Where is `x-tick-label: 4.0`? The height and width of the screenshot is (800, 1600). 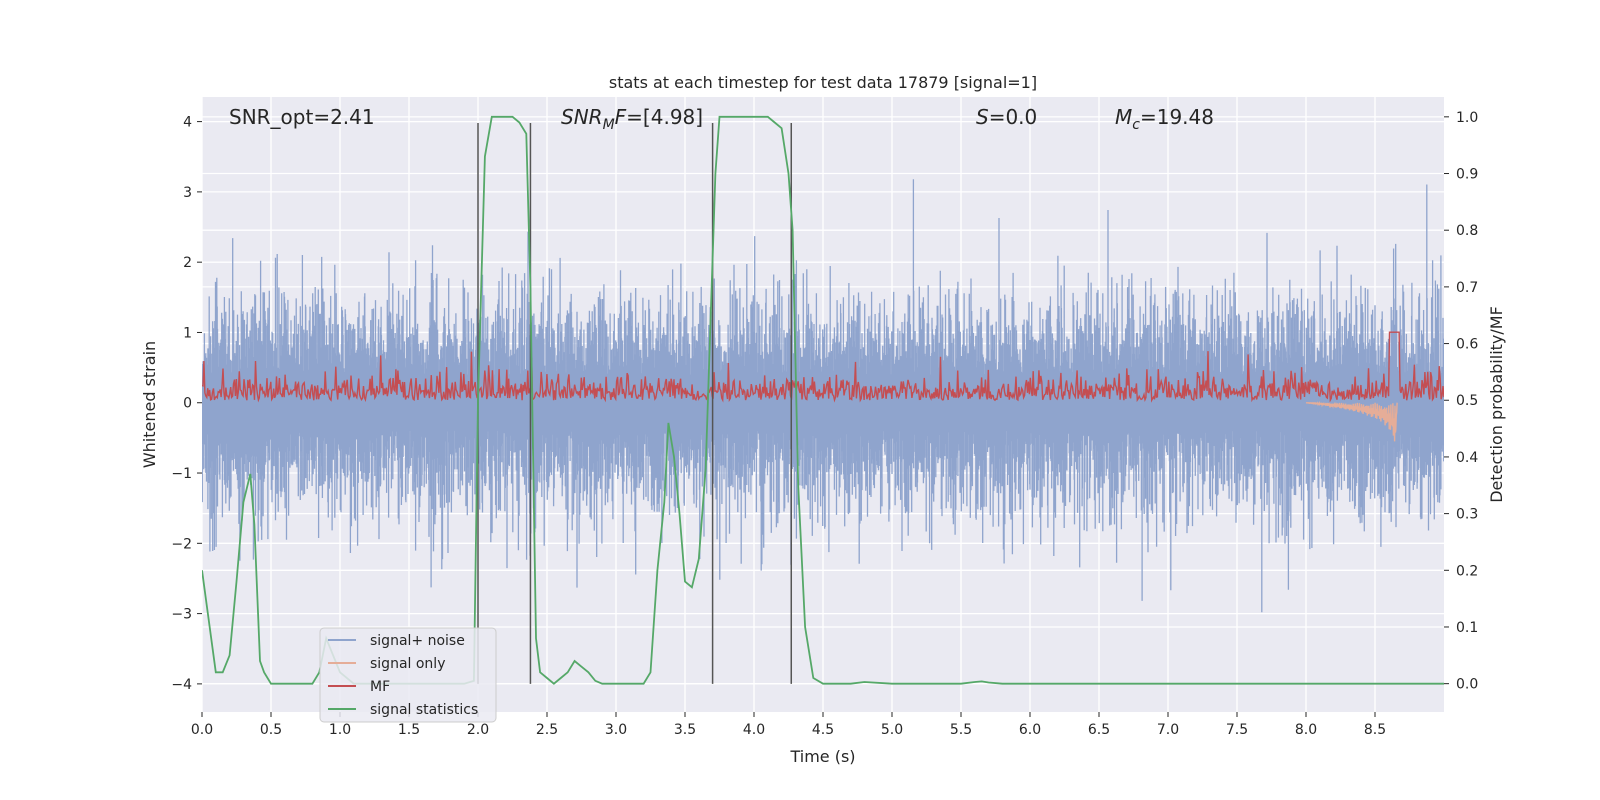
x-tick-label: 4.0 is located at coordinates (754, 730).